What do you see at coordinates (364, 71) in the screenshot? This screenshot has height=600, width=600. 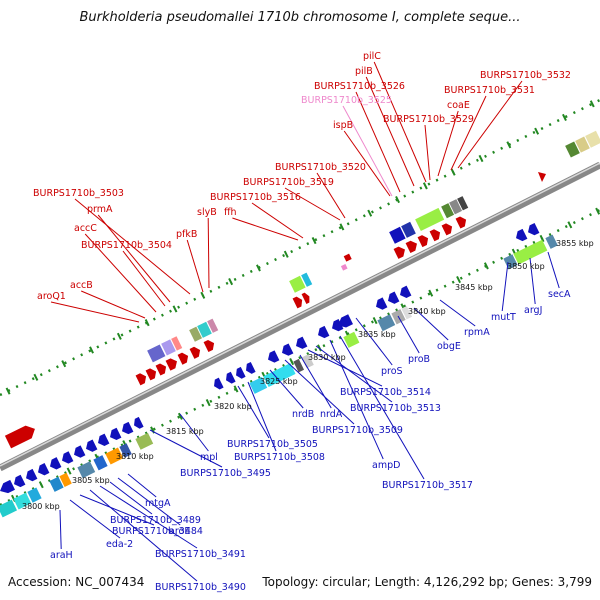 I see `gene-label-top: pilB` at bounding box center [364, 71].